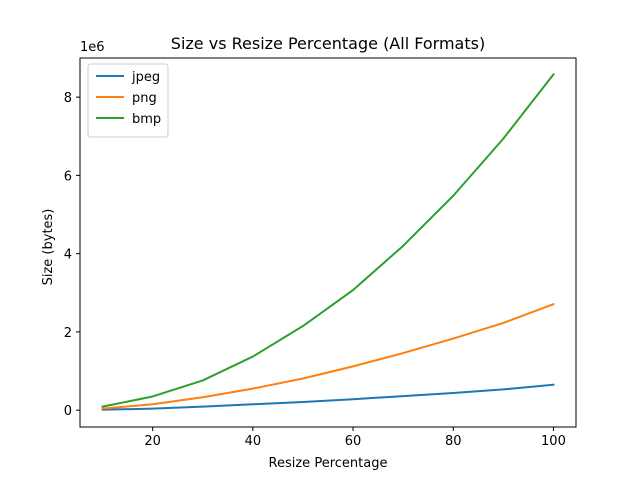 Image resolution: width=640 pixels, height=480 pixels. I want to click on y-tick-label: 4, so click(68, 255).